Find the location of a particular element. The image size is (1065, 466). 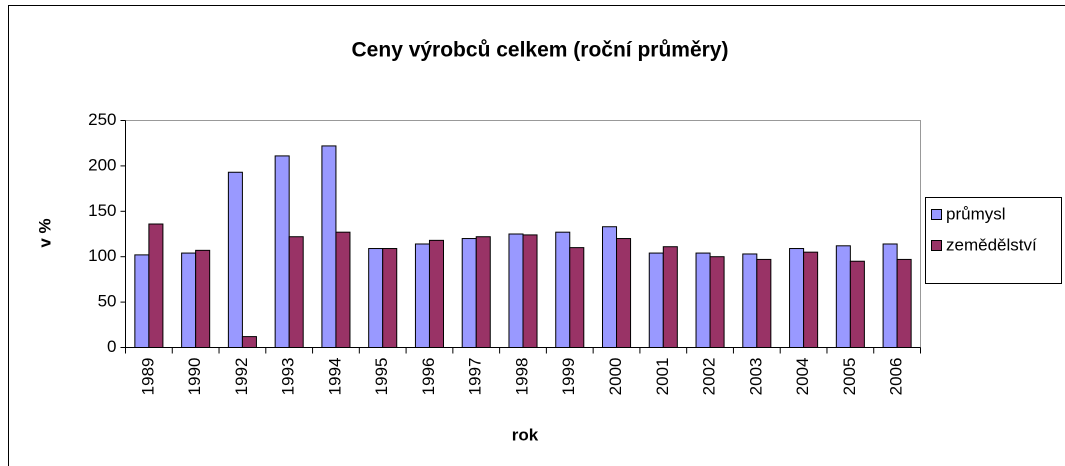

y-tick-label: 100 is located at coordinates (102, 255).